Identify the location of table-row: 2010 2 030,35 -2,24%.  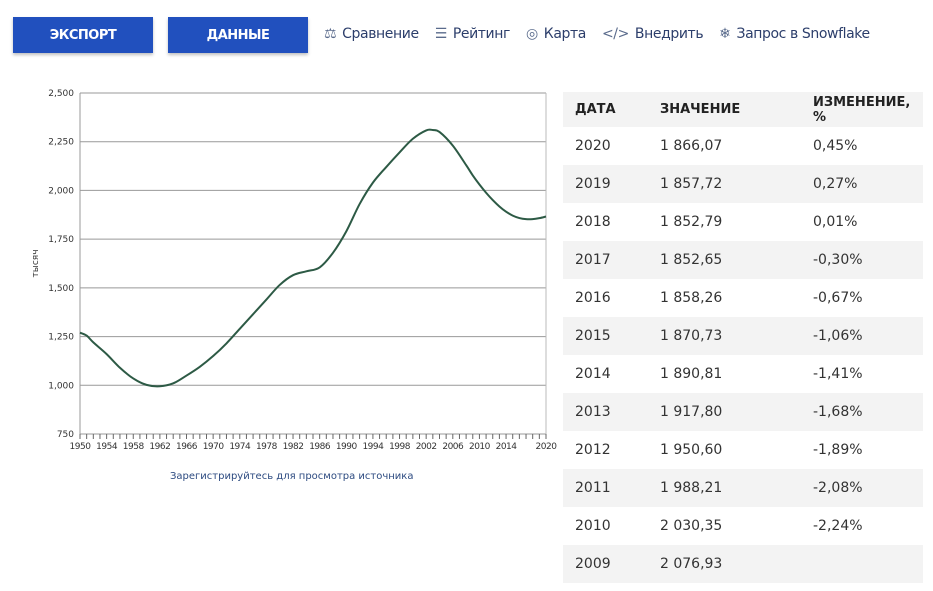
(743, 526).